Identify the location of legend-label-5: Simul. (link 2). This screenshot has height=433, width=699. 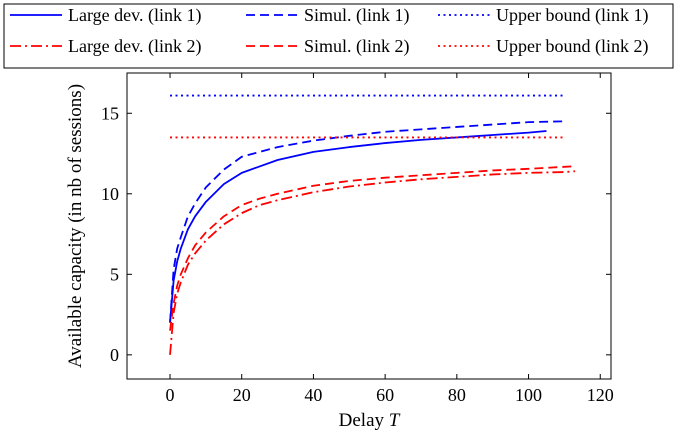
(357, 46).